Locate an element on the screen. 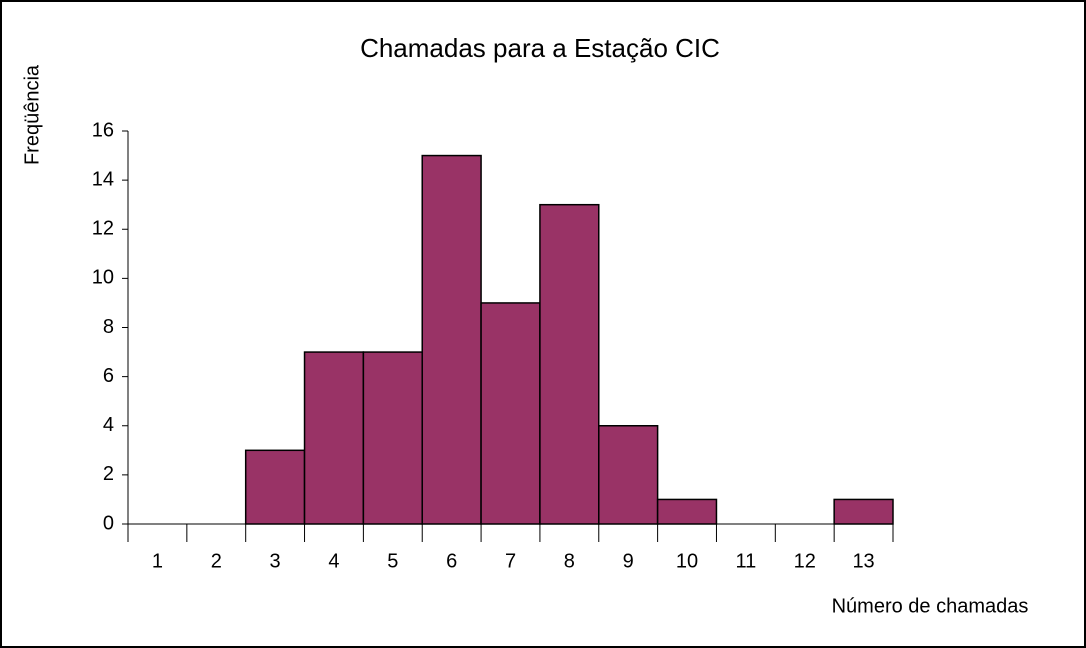 The image size is (1086, 648). y-tick-label: 4 is located at coordinates (108, 425).